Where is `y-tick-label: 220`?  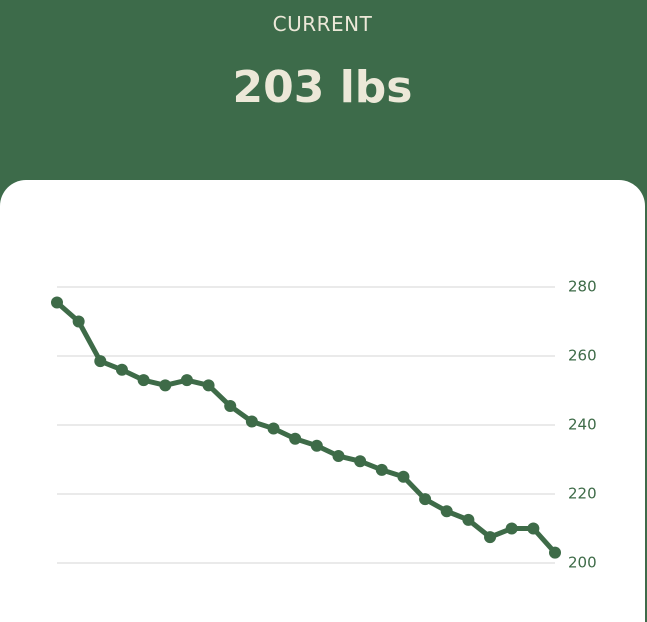
y-tick-label: 220 is located at coordinates (582, 494).